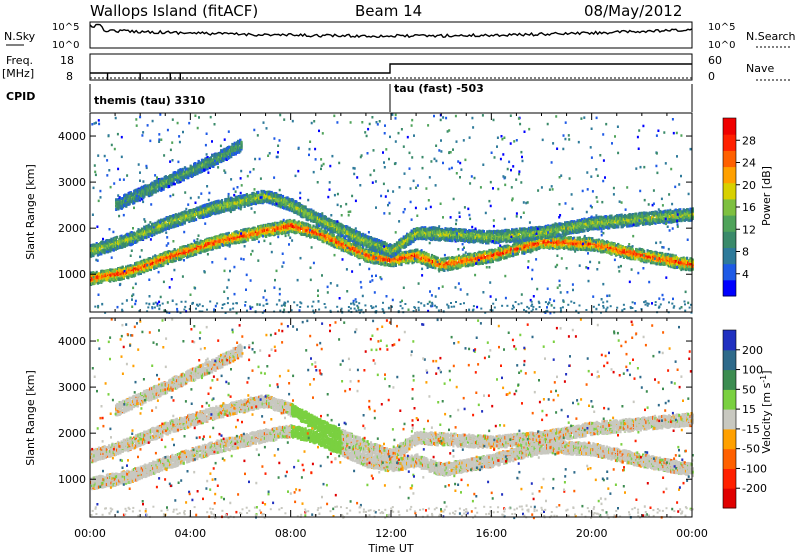  I want to click on freq-tick-bottom: 8, so click(69, 76).